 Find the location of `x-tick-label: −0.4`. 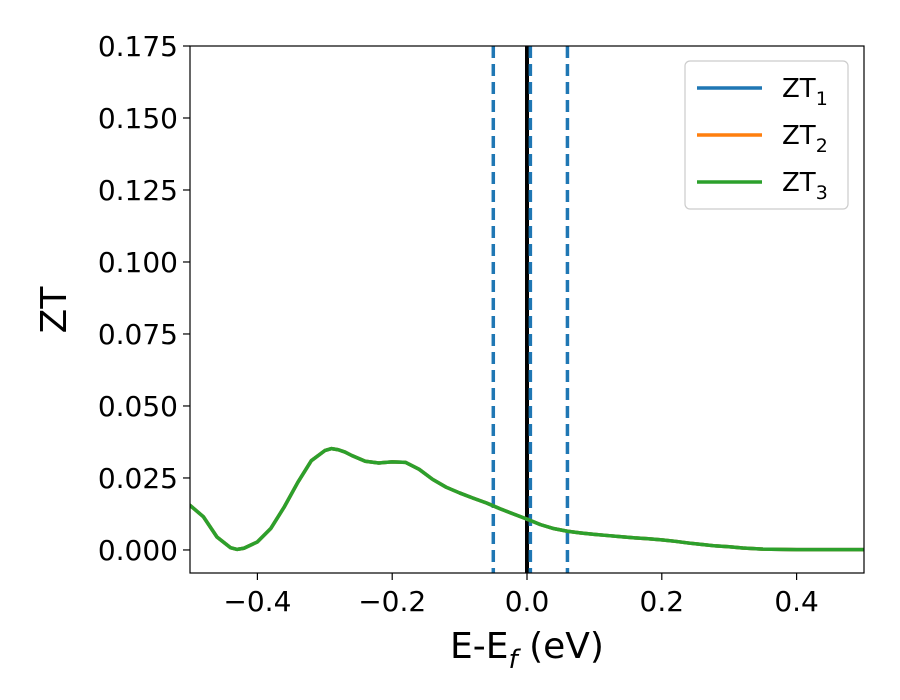

x-tick-label: −0.4 is located at coordinates (257, 601).